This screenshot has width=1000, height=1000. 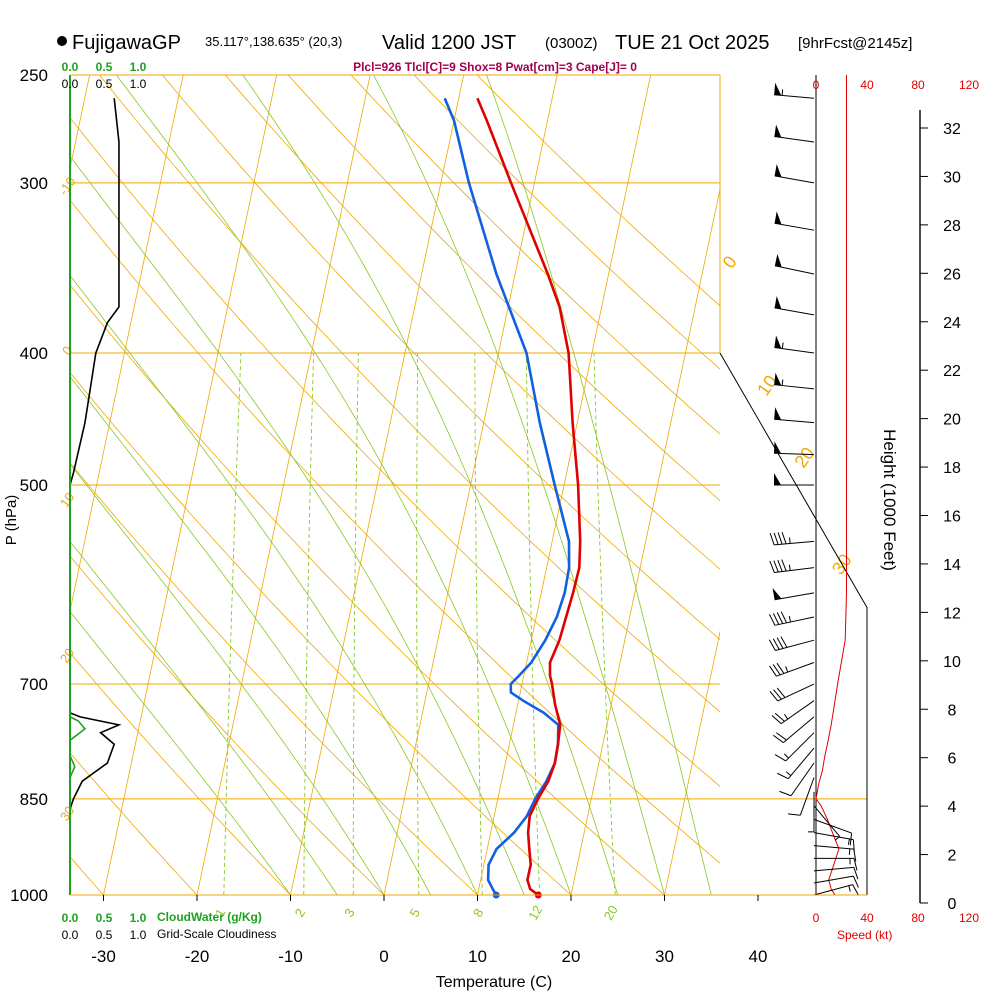 What do you see at coordinates (918, 85) in the screenshot?
I see `speed-tick-label-top: 80` at bounding box center [918, 85].